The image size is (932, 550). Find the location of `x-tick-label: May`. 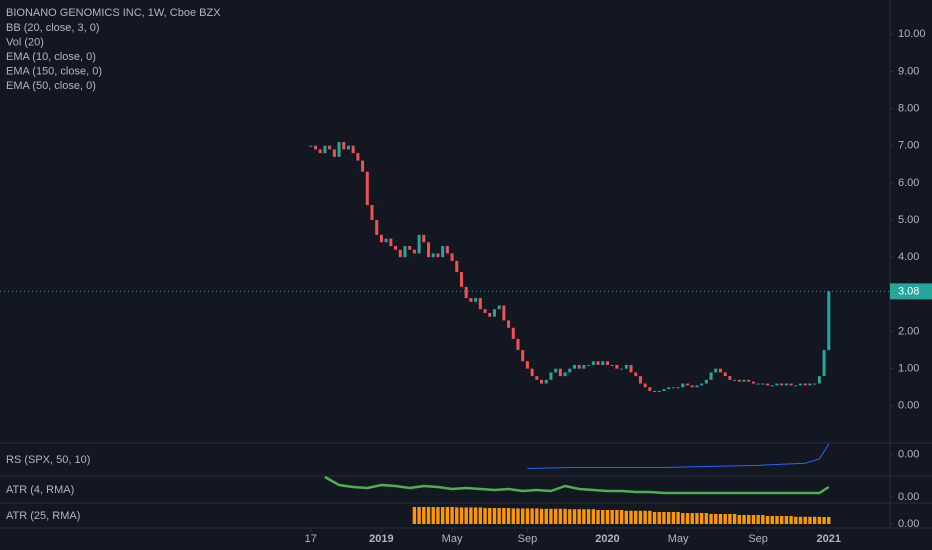

x-tick-label: May is located at coordinates (678, 539).